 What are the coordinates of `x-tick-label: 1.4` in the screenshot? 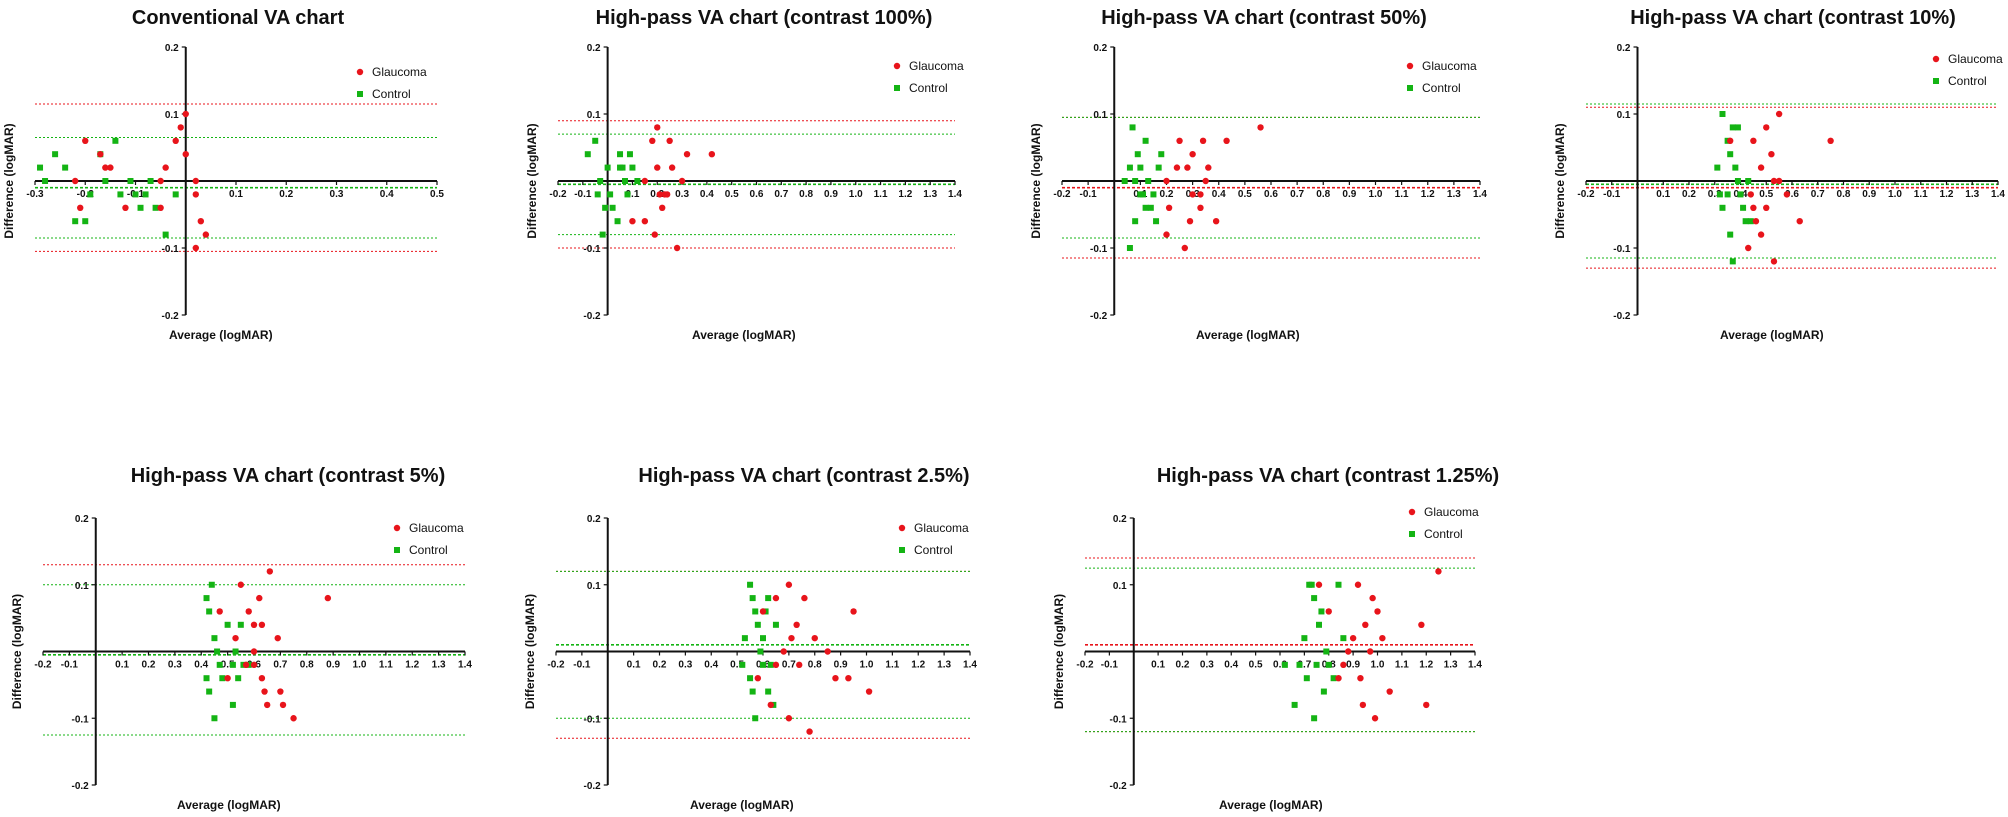 It's located at (1998, 194).